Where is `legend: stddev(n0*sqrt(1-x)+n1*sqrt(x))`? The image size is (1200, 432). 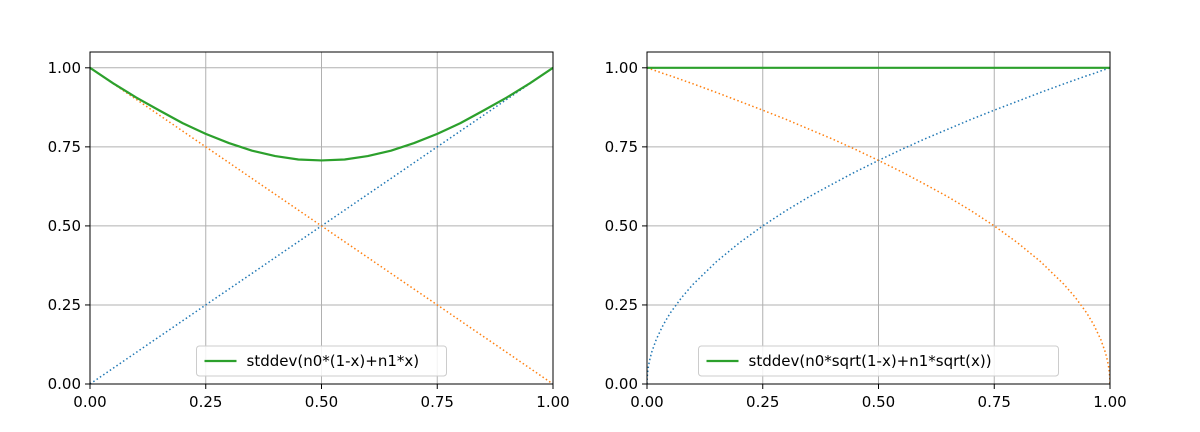
legend: stddev(n0*sqrt(1-x)+n1*sqrt(x)) is located at coordinates (878, 361).